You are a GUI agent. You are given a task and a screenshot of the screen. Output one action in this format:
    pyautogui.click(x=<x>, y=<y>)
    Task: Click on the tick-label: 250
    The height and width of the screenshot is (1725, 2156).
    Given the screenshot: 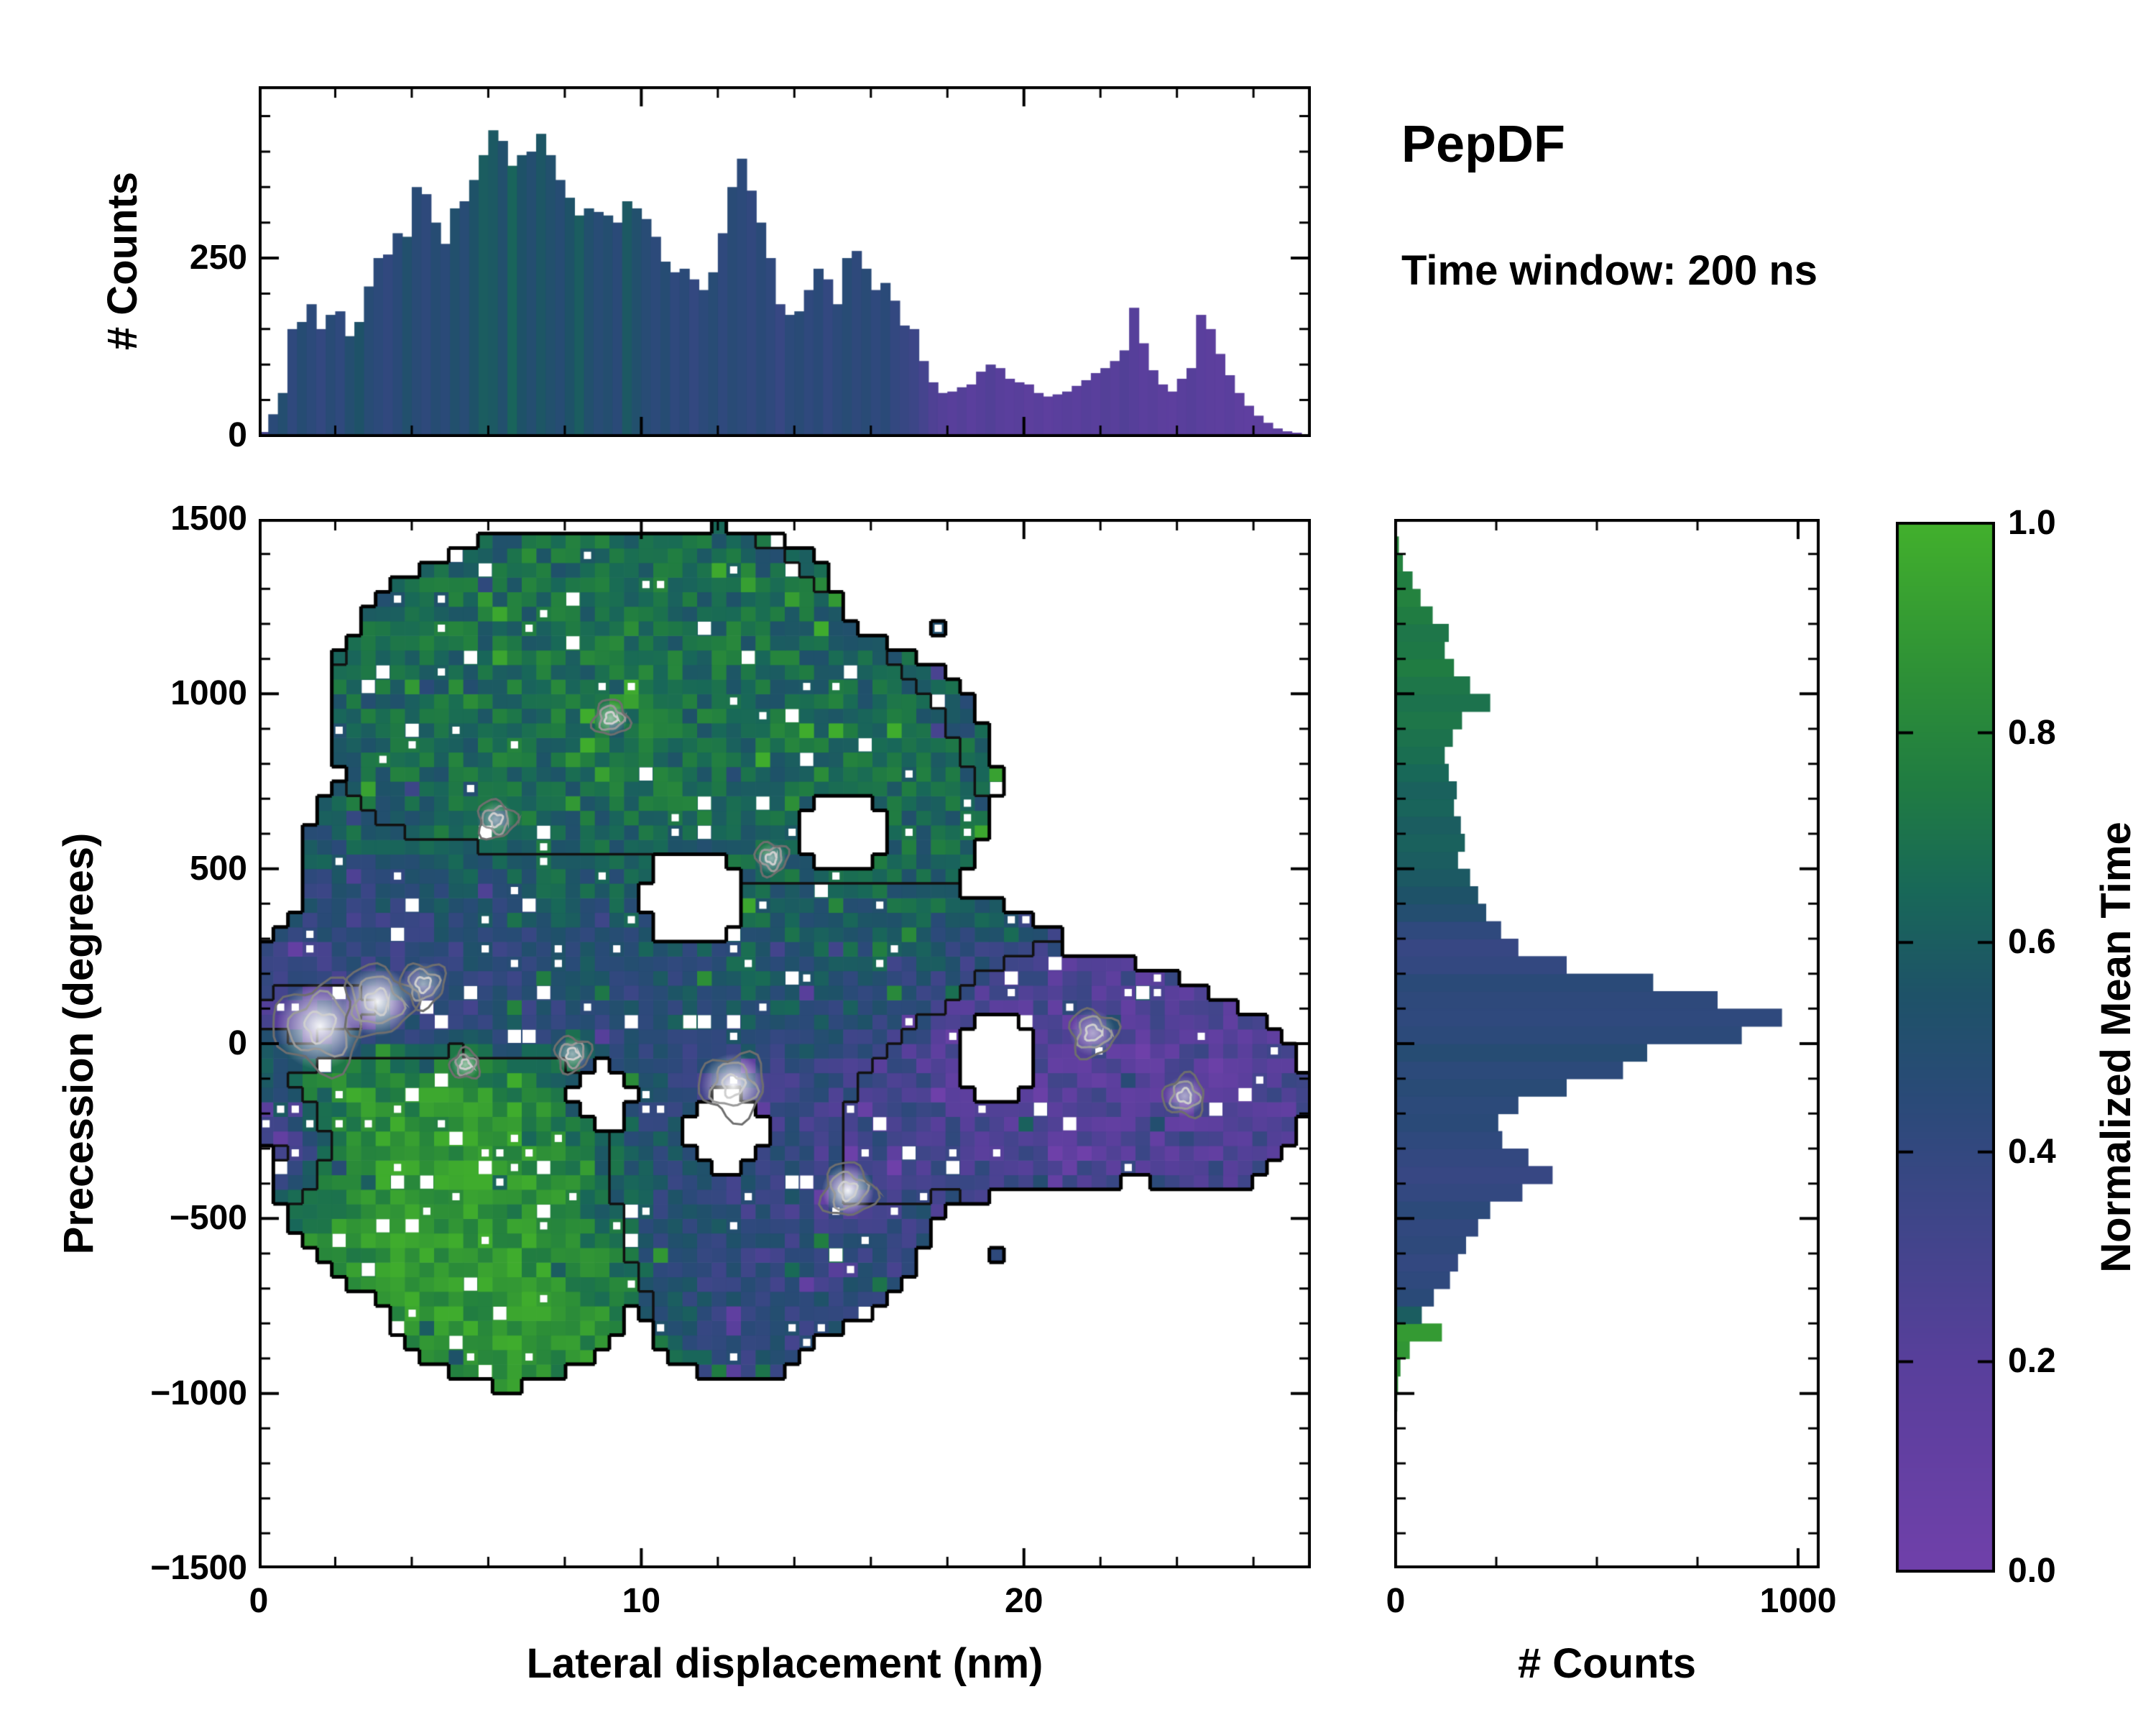 What is the action you would take?
    pyautogui.click(x=218, y=258)
    